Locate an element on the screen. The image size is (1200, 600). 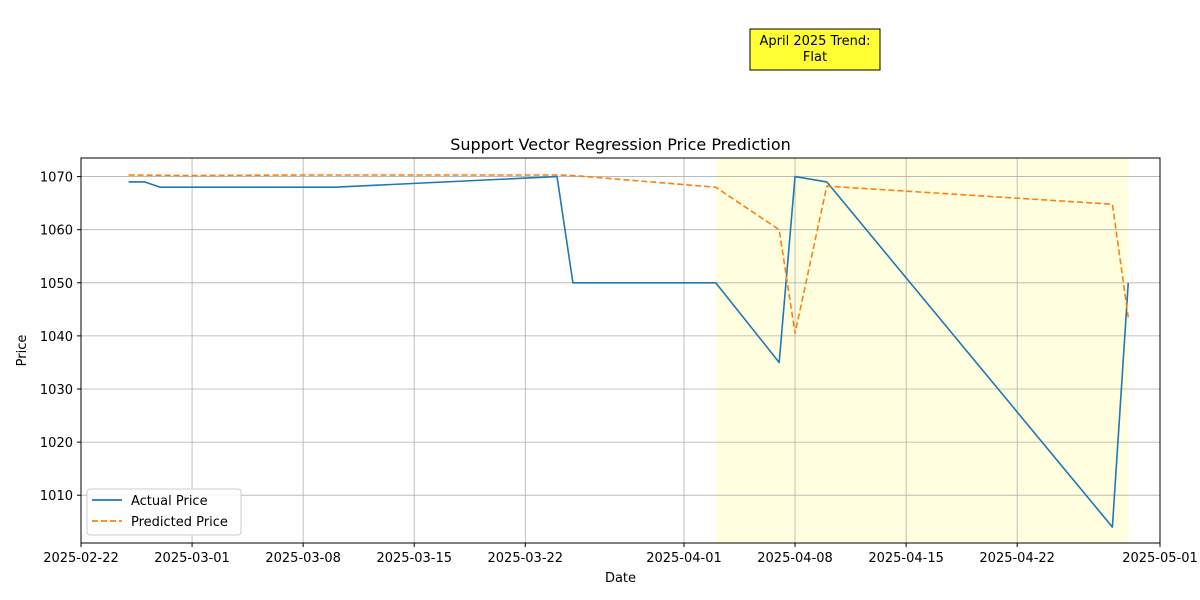
y-tick-label: 1070 is located at coordinates (56, 178).